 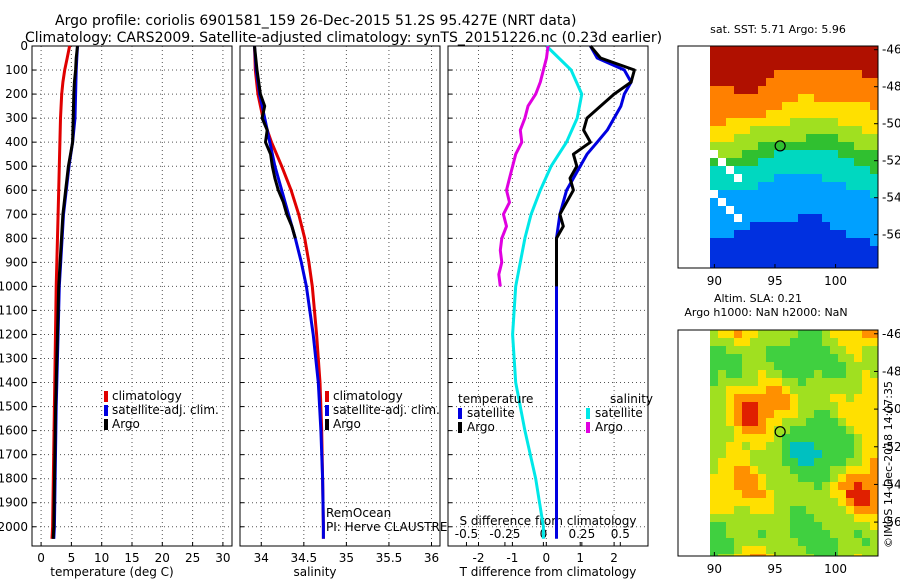 What do you see at coordinates (386, 410) in the screenshot?
I see `legend-label: satellite-adj. clim.` at bounding box center [386, 410].